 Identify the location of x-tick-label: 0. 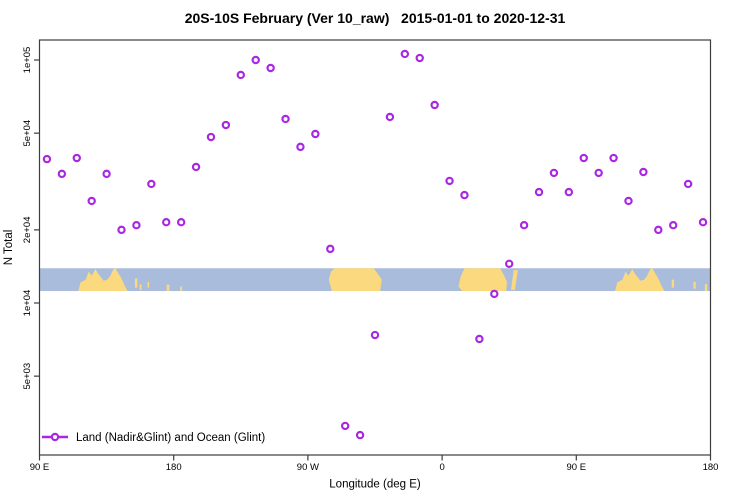
(441, 467).